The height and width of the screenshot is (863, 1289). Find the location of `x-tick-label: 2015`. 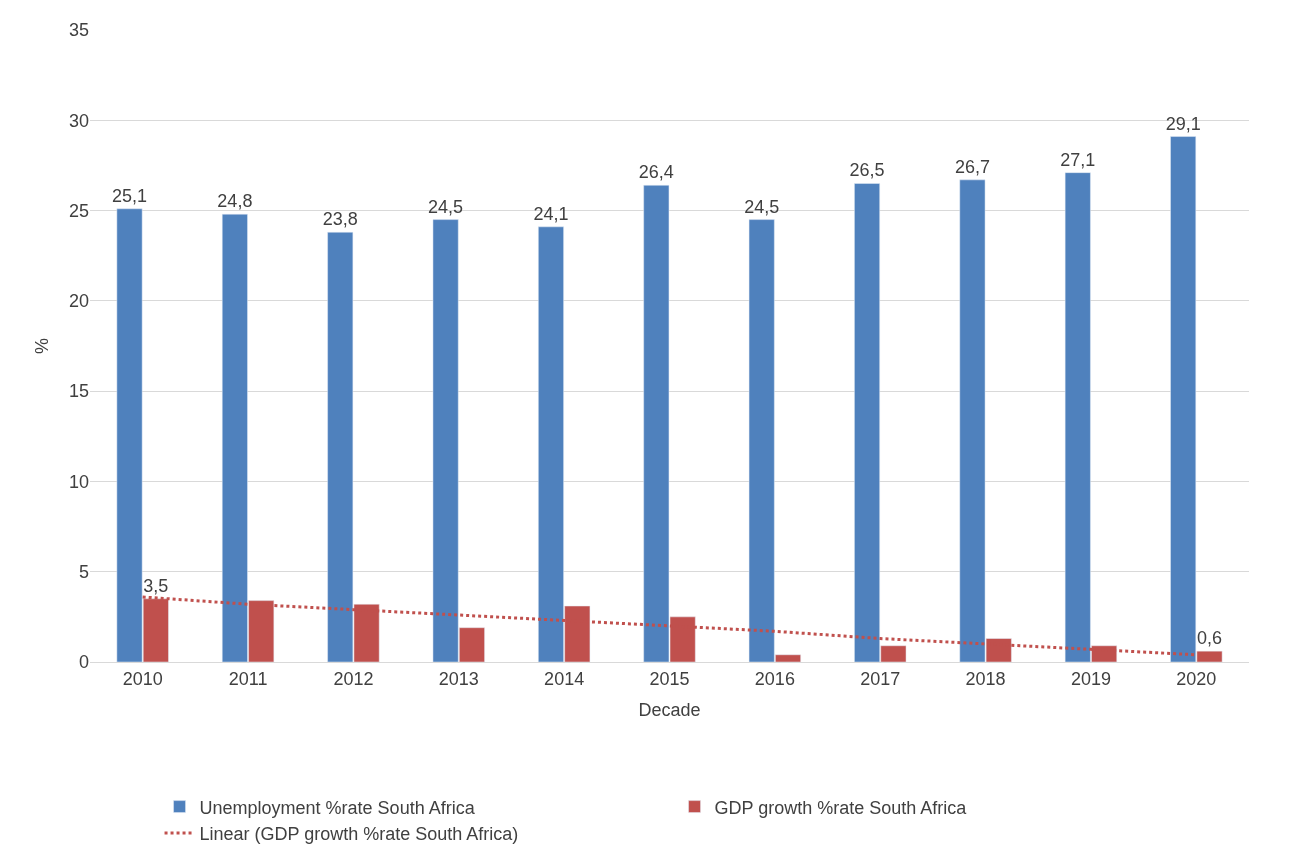

x-tick-label: 2015 is located at coordinates (669, 678).